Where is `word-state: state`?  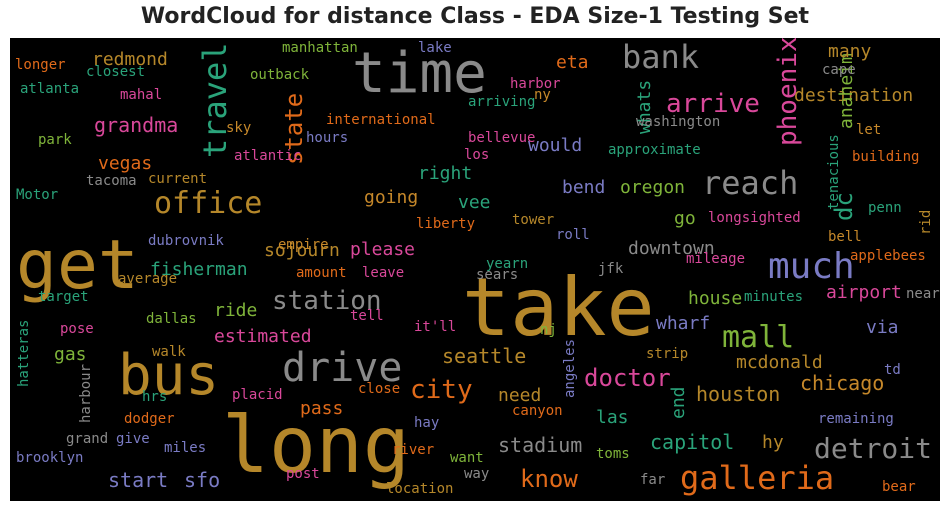 word-state: state is located at coordinates (294, 129).